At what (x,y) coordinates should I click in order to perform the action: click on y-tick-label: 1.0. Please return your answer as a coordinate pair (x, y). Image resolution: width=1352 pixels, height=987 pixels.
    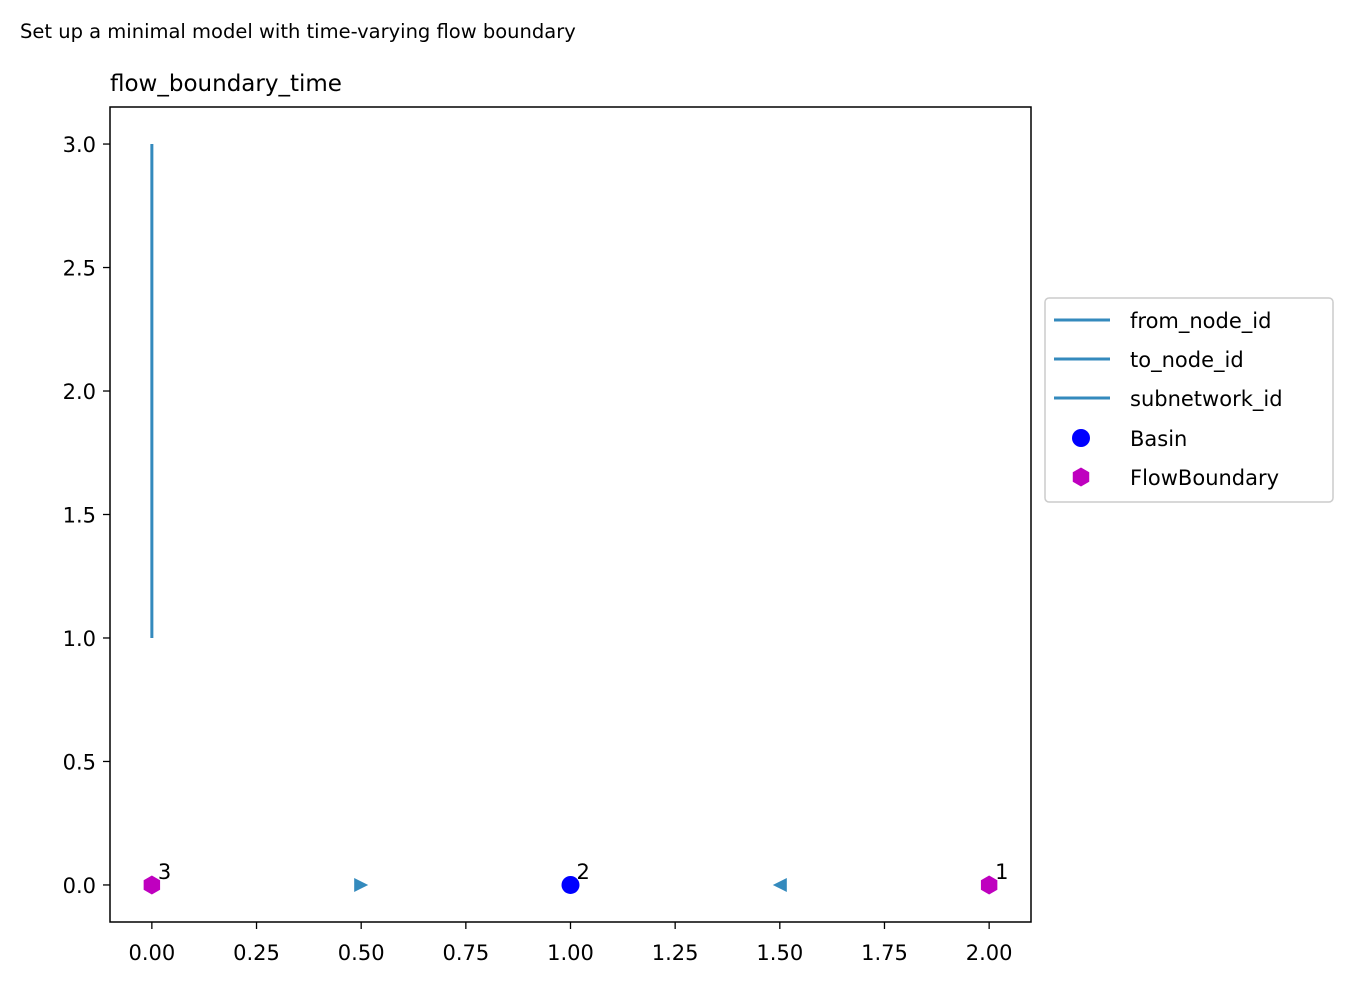
    Looking at the image, I should click on (79, 639).